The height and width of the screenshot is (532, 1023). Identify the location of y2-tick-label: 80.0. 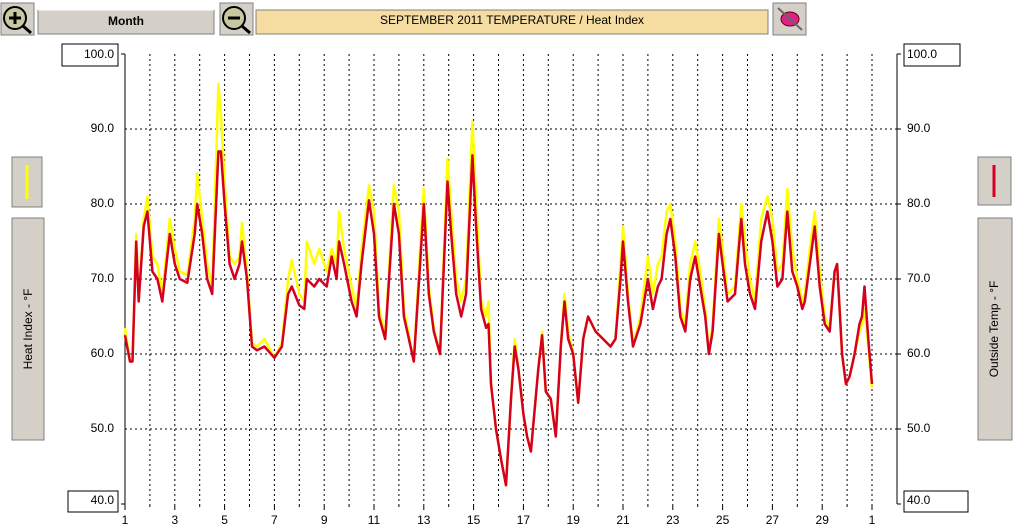
(919, 203).